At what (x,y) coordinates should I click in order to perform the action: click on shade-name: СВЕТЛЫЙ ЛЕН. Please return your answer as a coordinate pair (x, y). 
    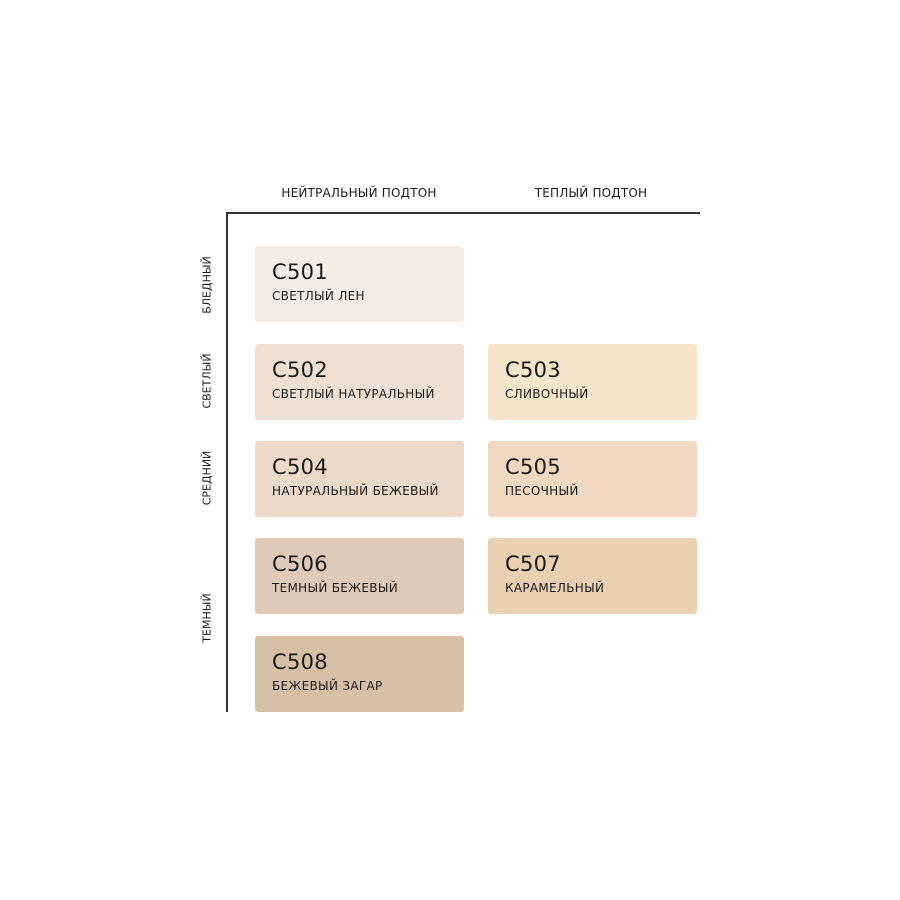
    Looking at the image, I should click on (318, 296).